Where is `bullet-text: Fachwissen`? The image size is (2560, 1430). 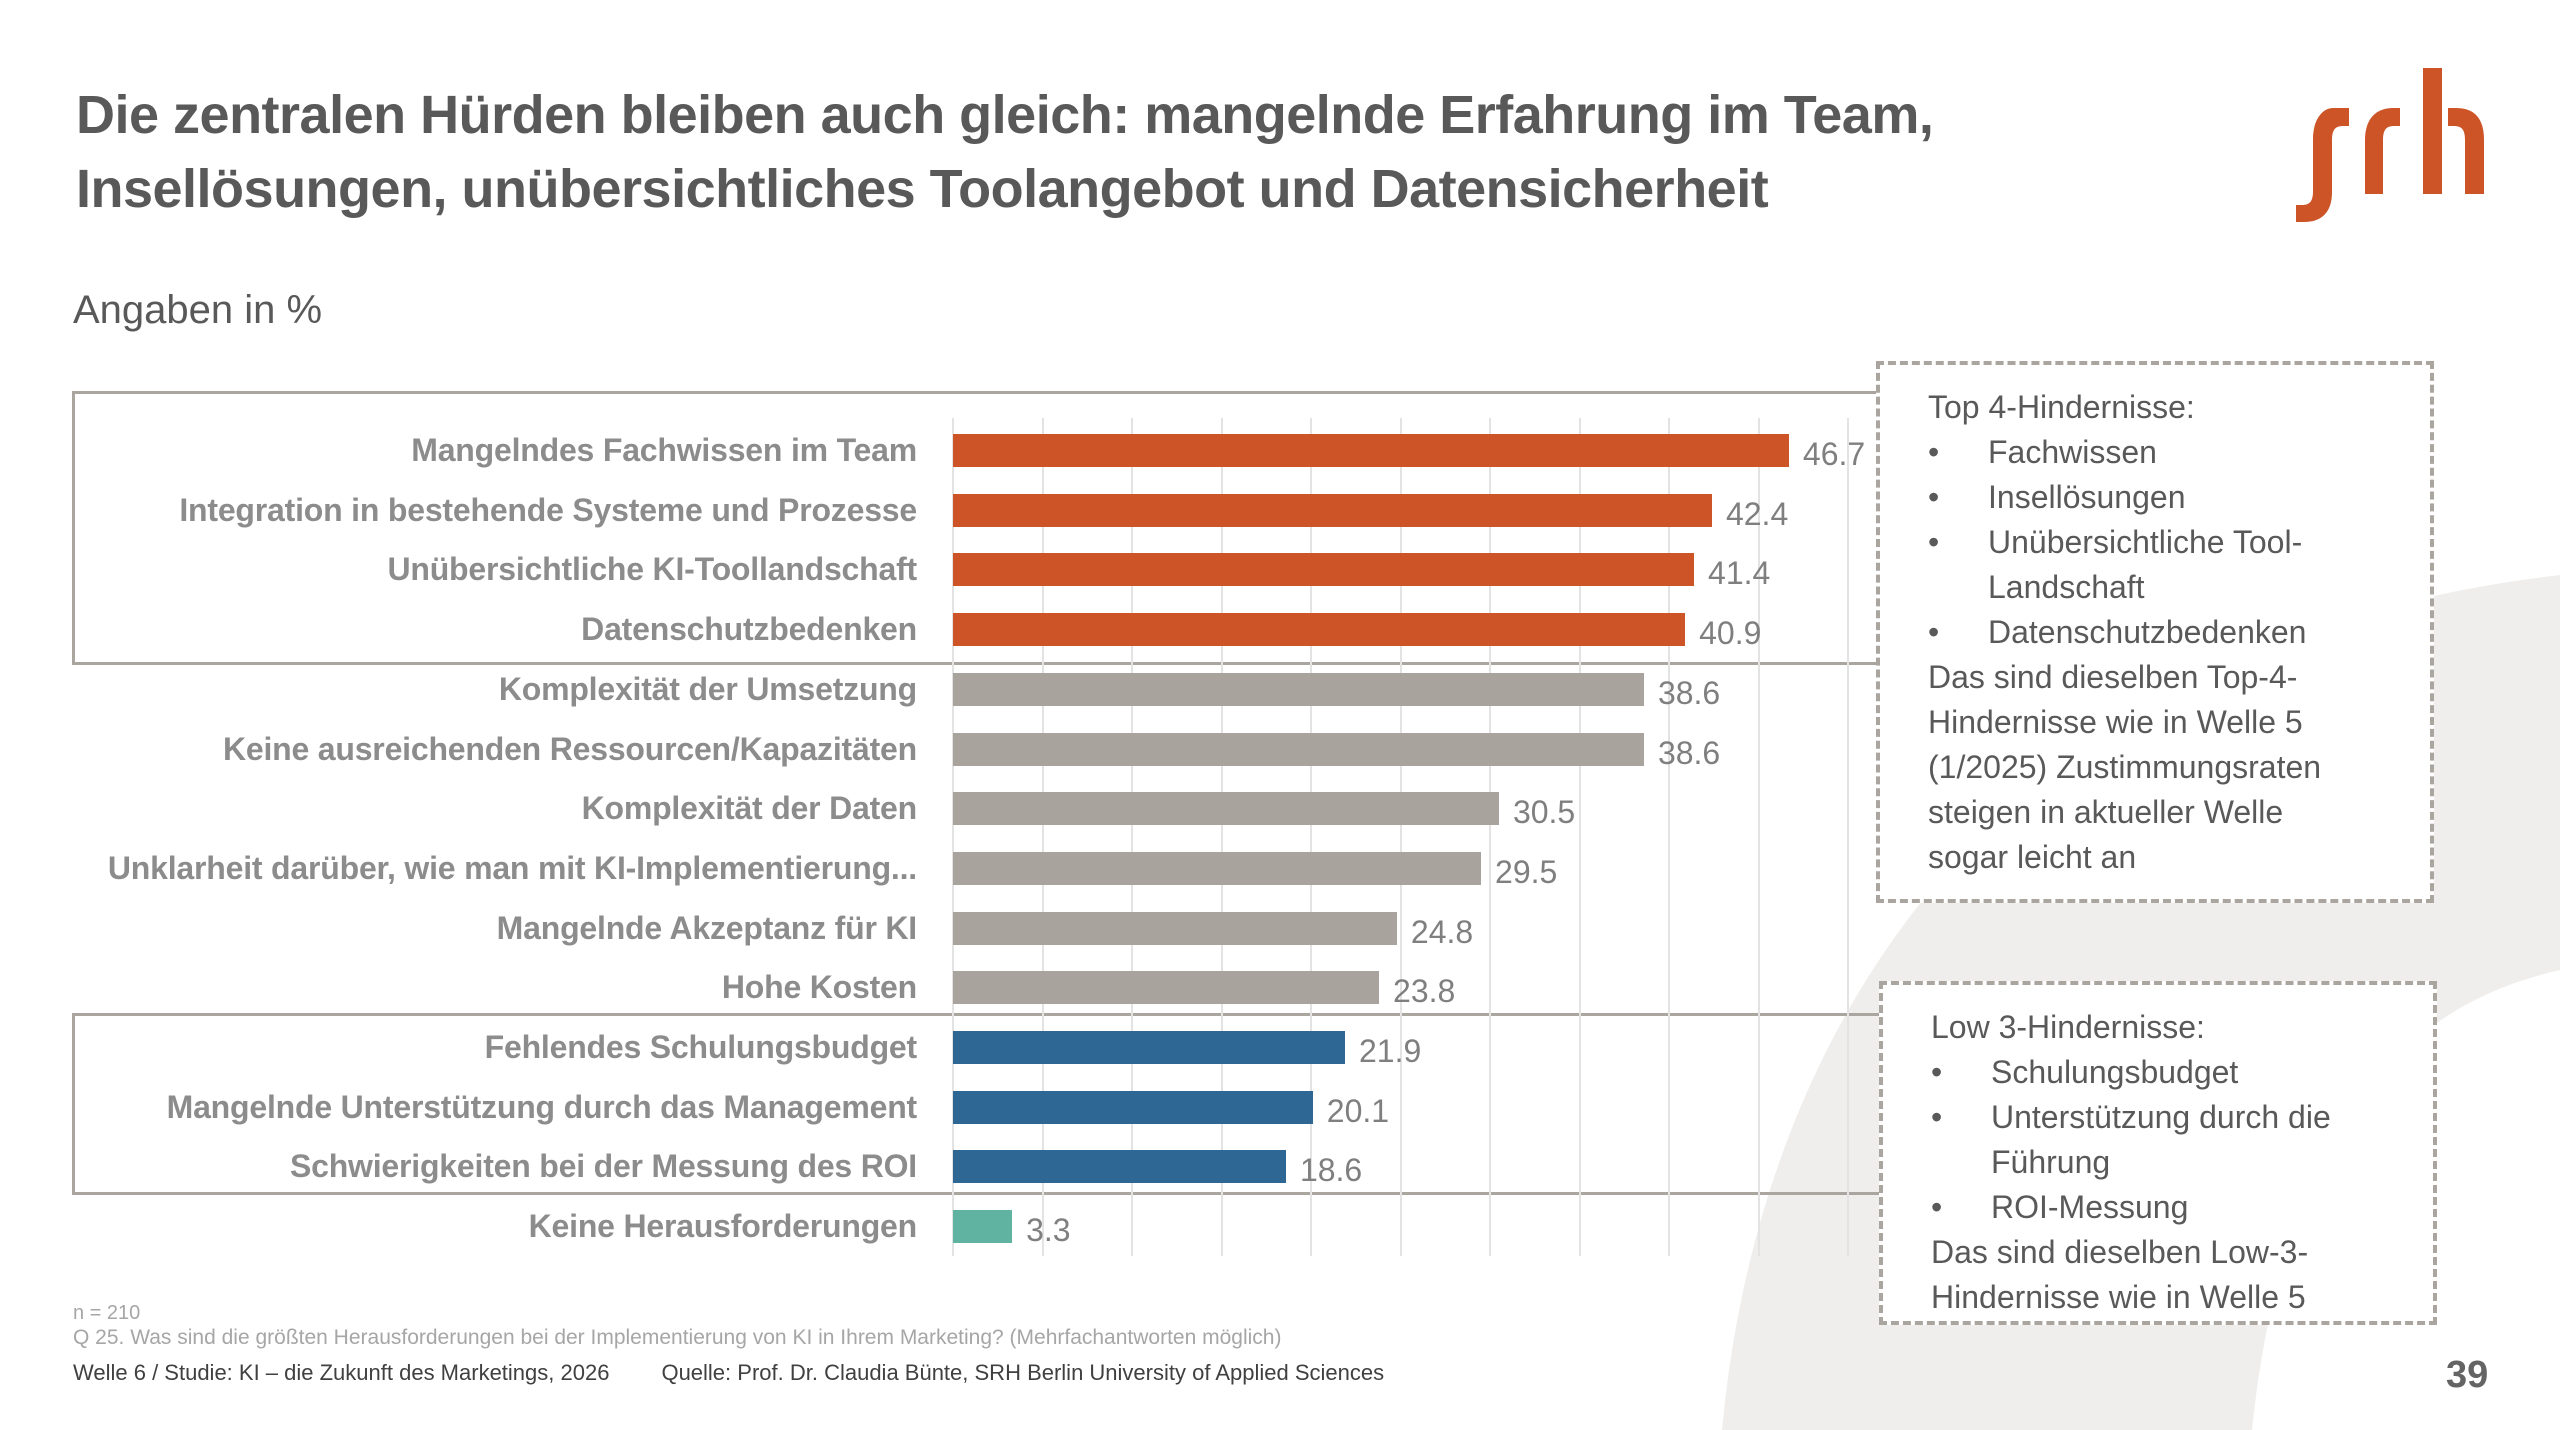 bullet-text: Fachwissen is located at coordinates (2072, 452).